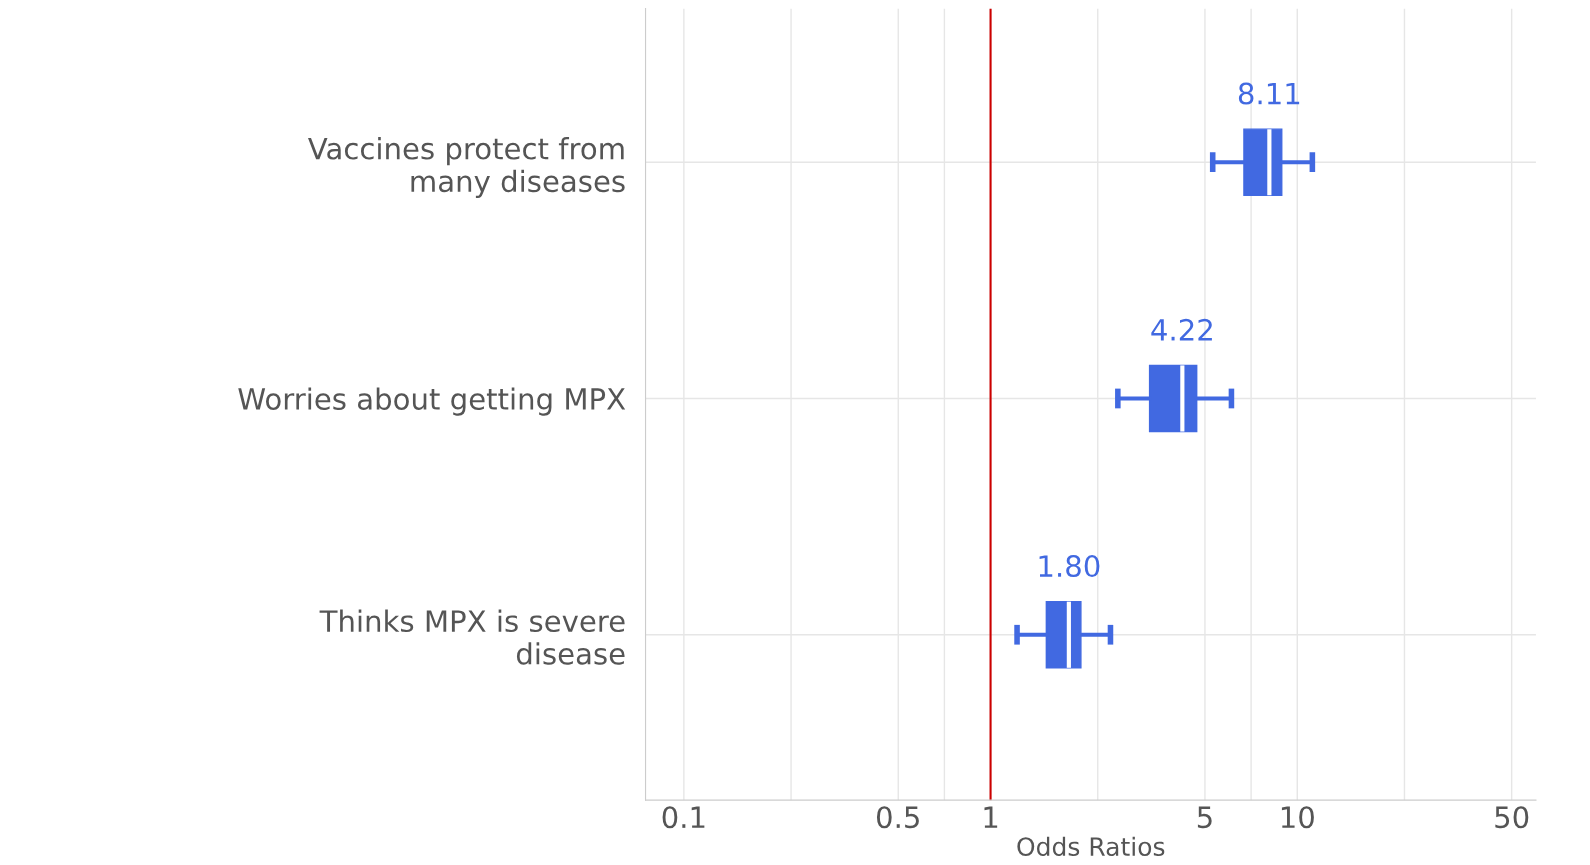 The width and height of the screenshot is (1590, 865). Describe the element at coordinates (432, 401) in the screenshot. I see `y-tick-label: Worries about getting MPX` at that location.